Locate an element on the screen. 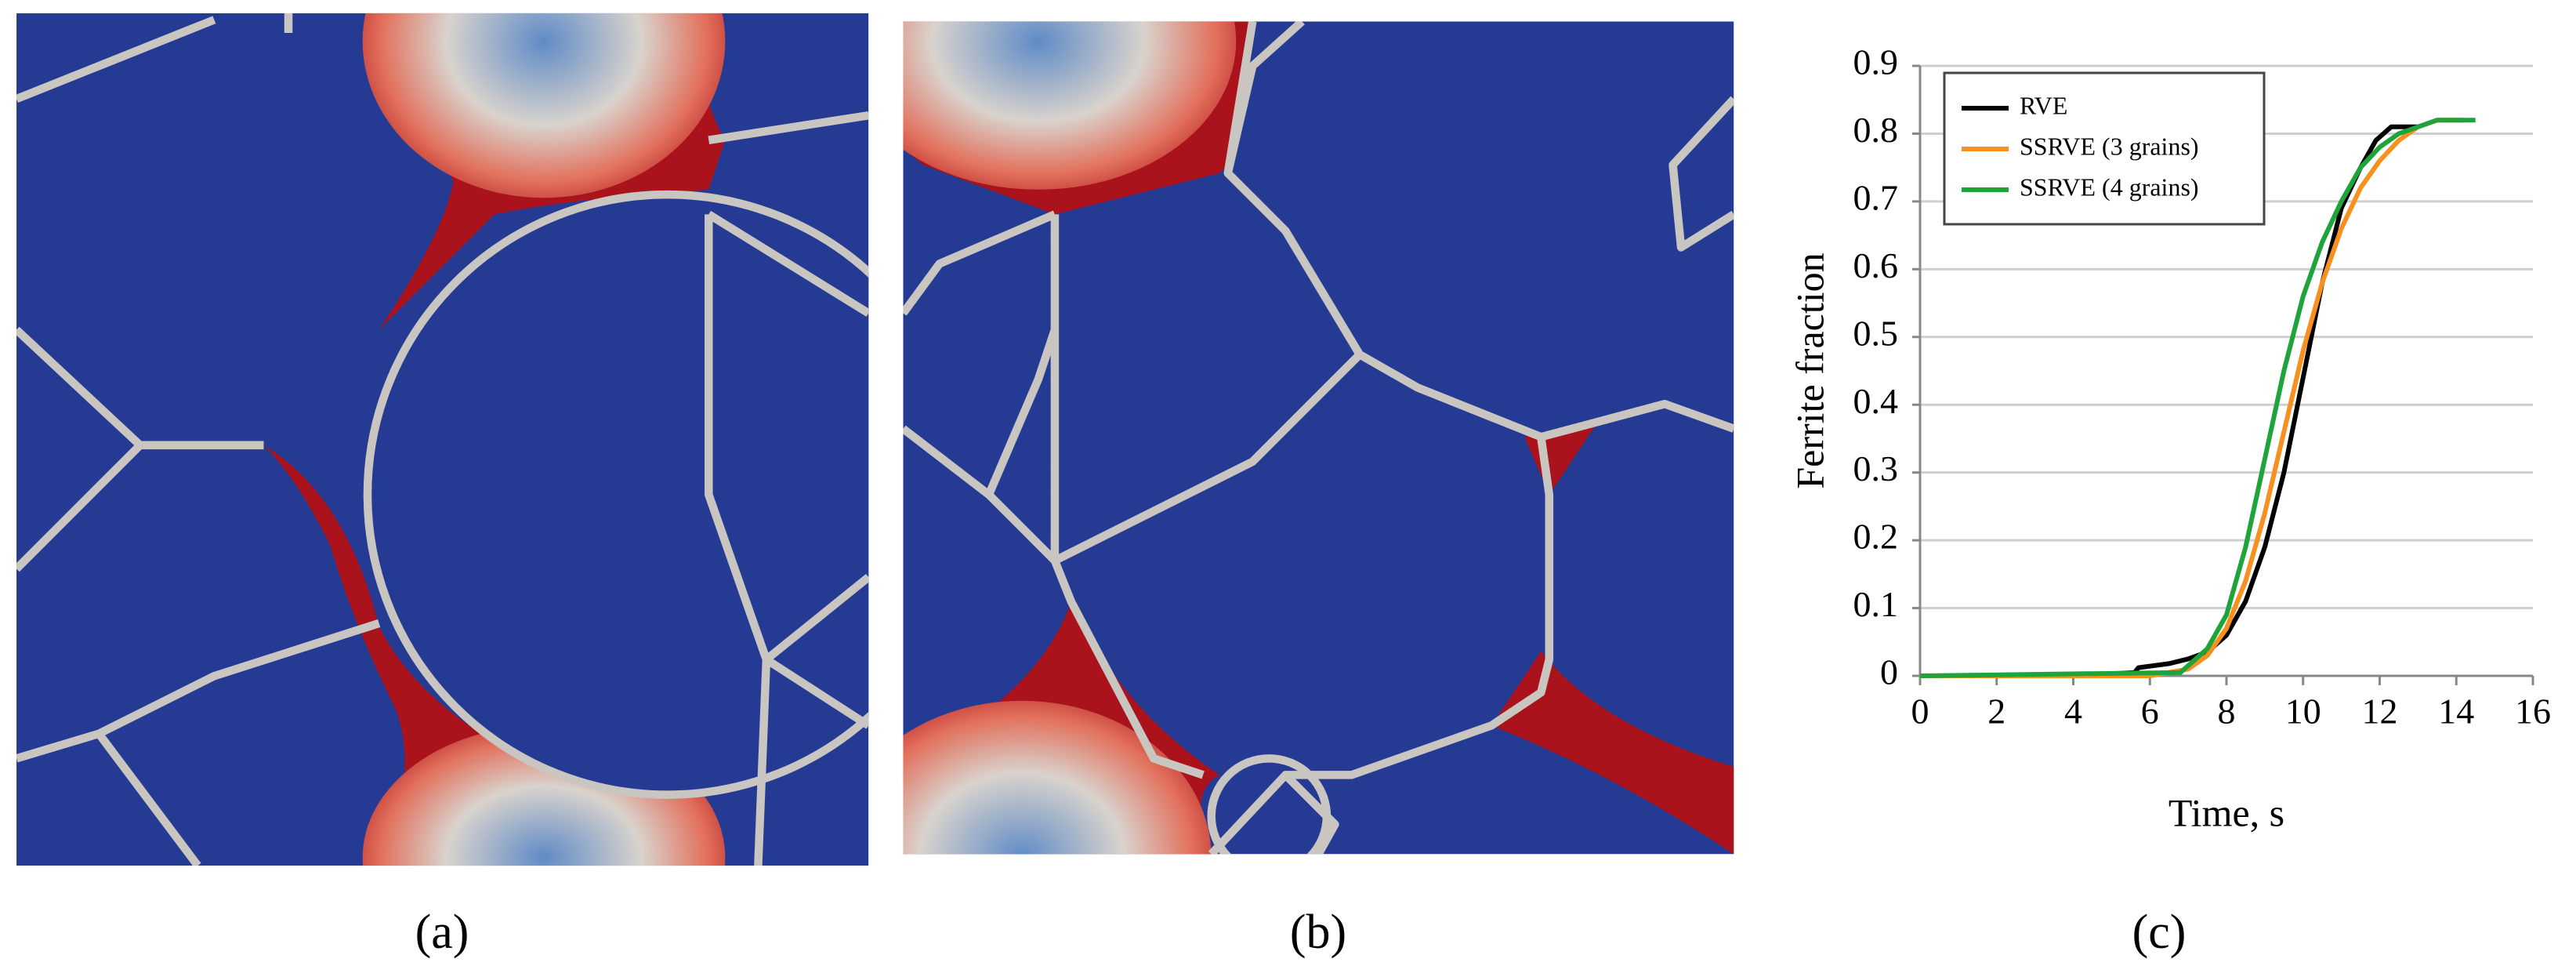  x-tick-label: 0 is located at coordinates (1920, 712).